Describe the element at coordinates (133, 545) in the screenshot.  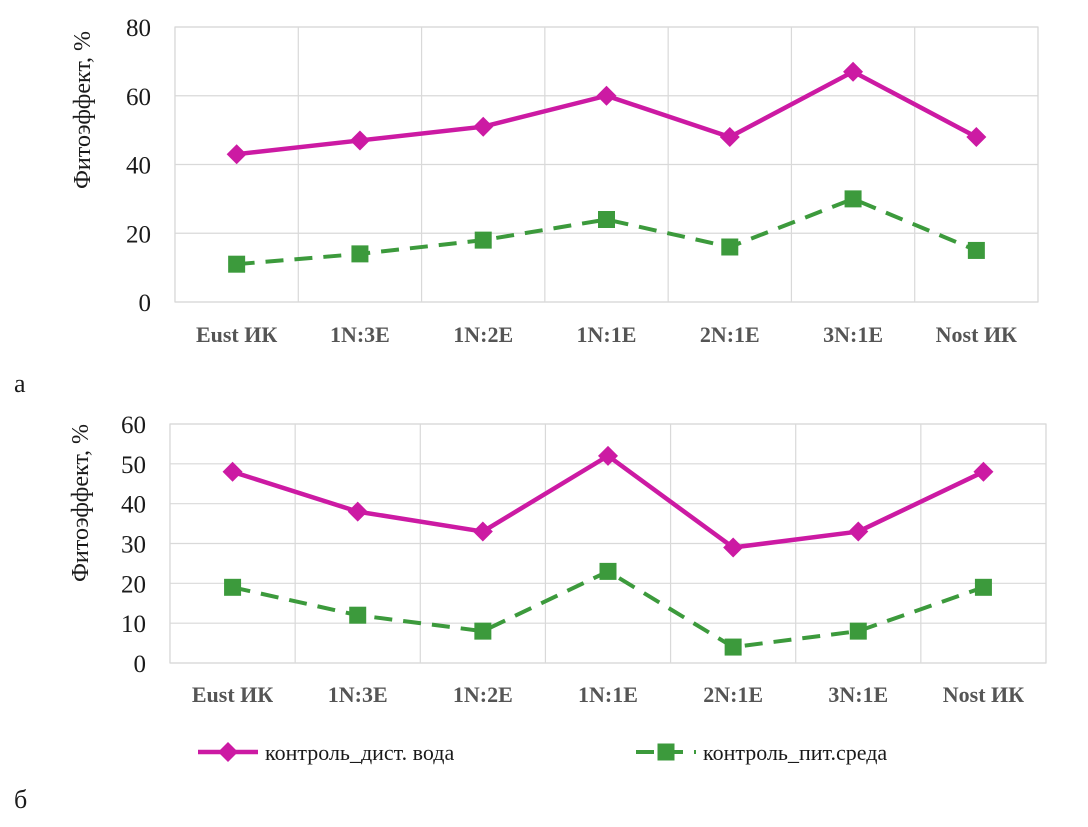
I see `y-tick-label: 30` at that location.